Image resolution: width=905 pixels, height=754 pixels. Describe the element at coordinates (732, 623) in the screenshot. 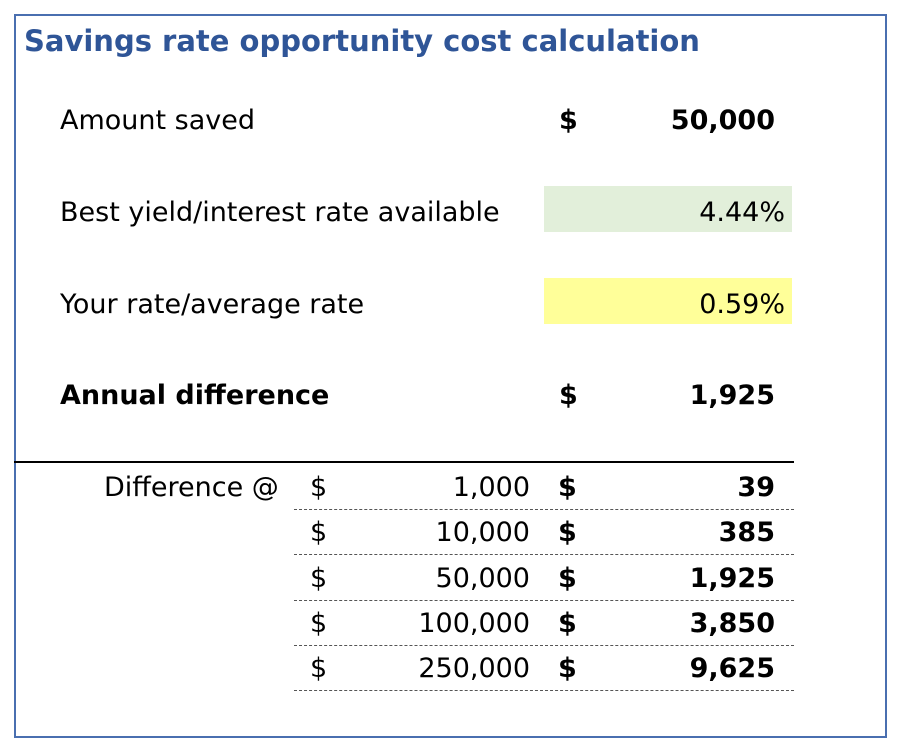

I see `row-result: 3,850` at that location.